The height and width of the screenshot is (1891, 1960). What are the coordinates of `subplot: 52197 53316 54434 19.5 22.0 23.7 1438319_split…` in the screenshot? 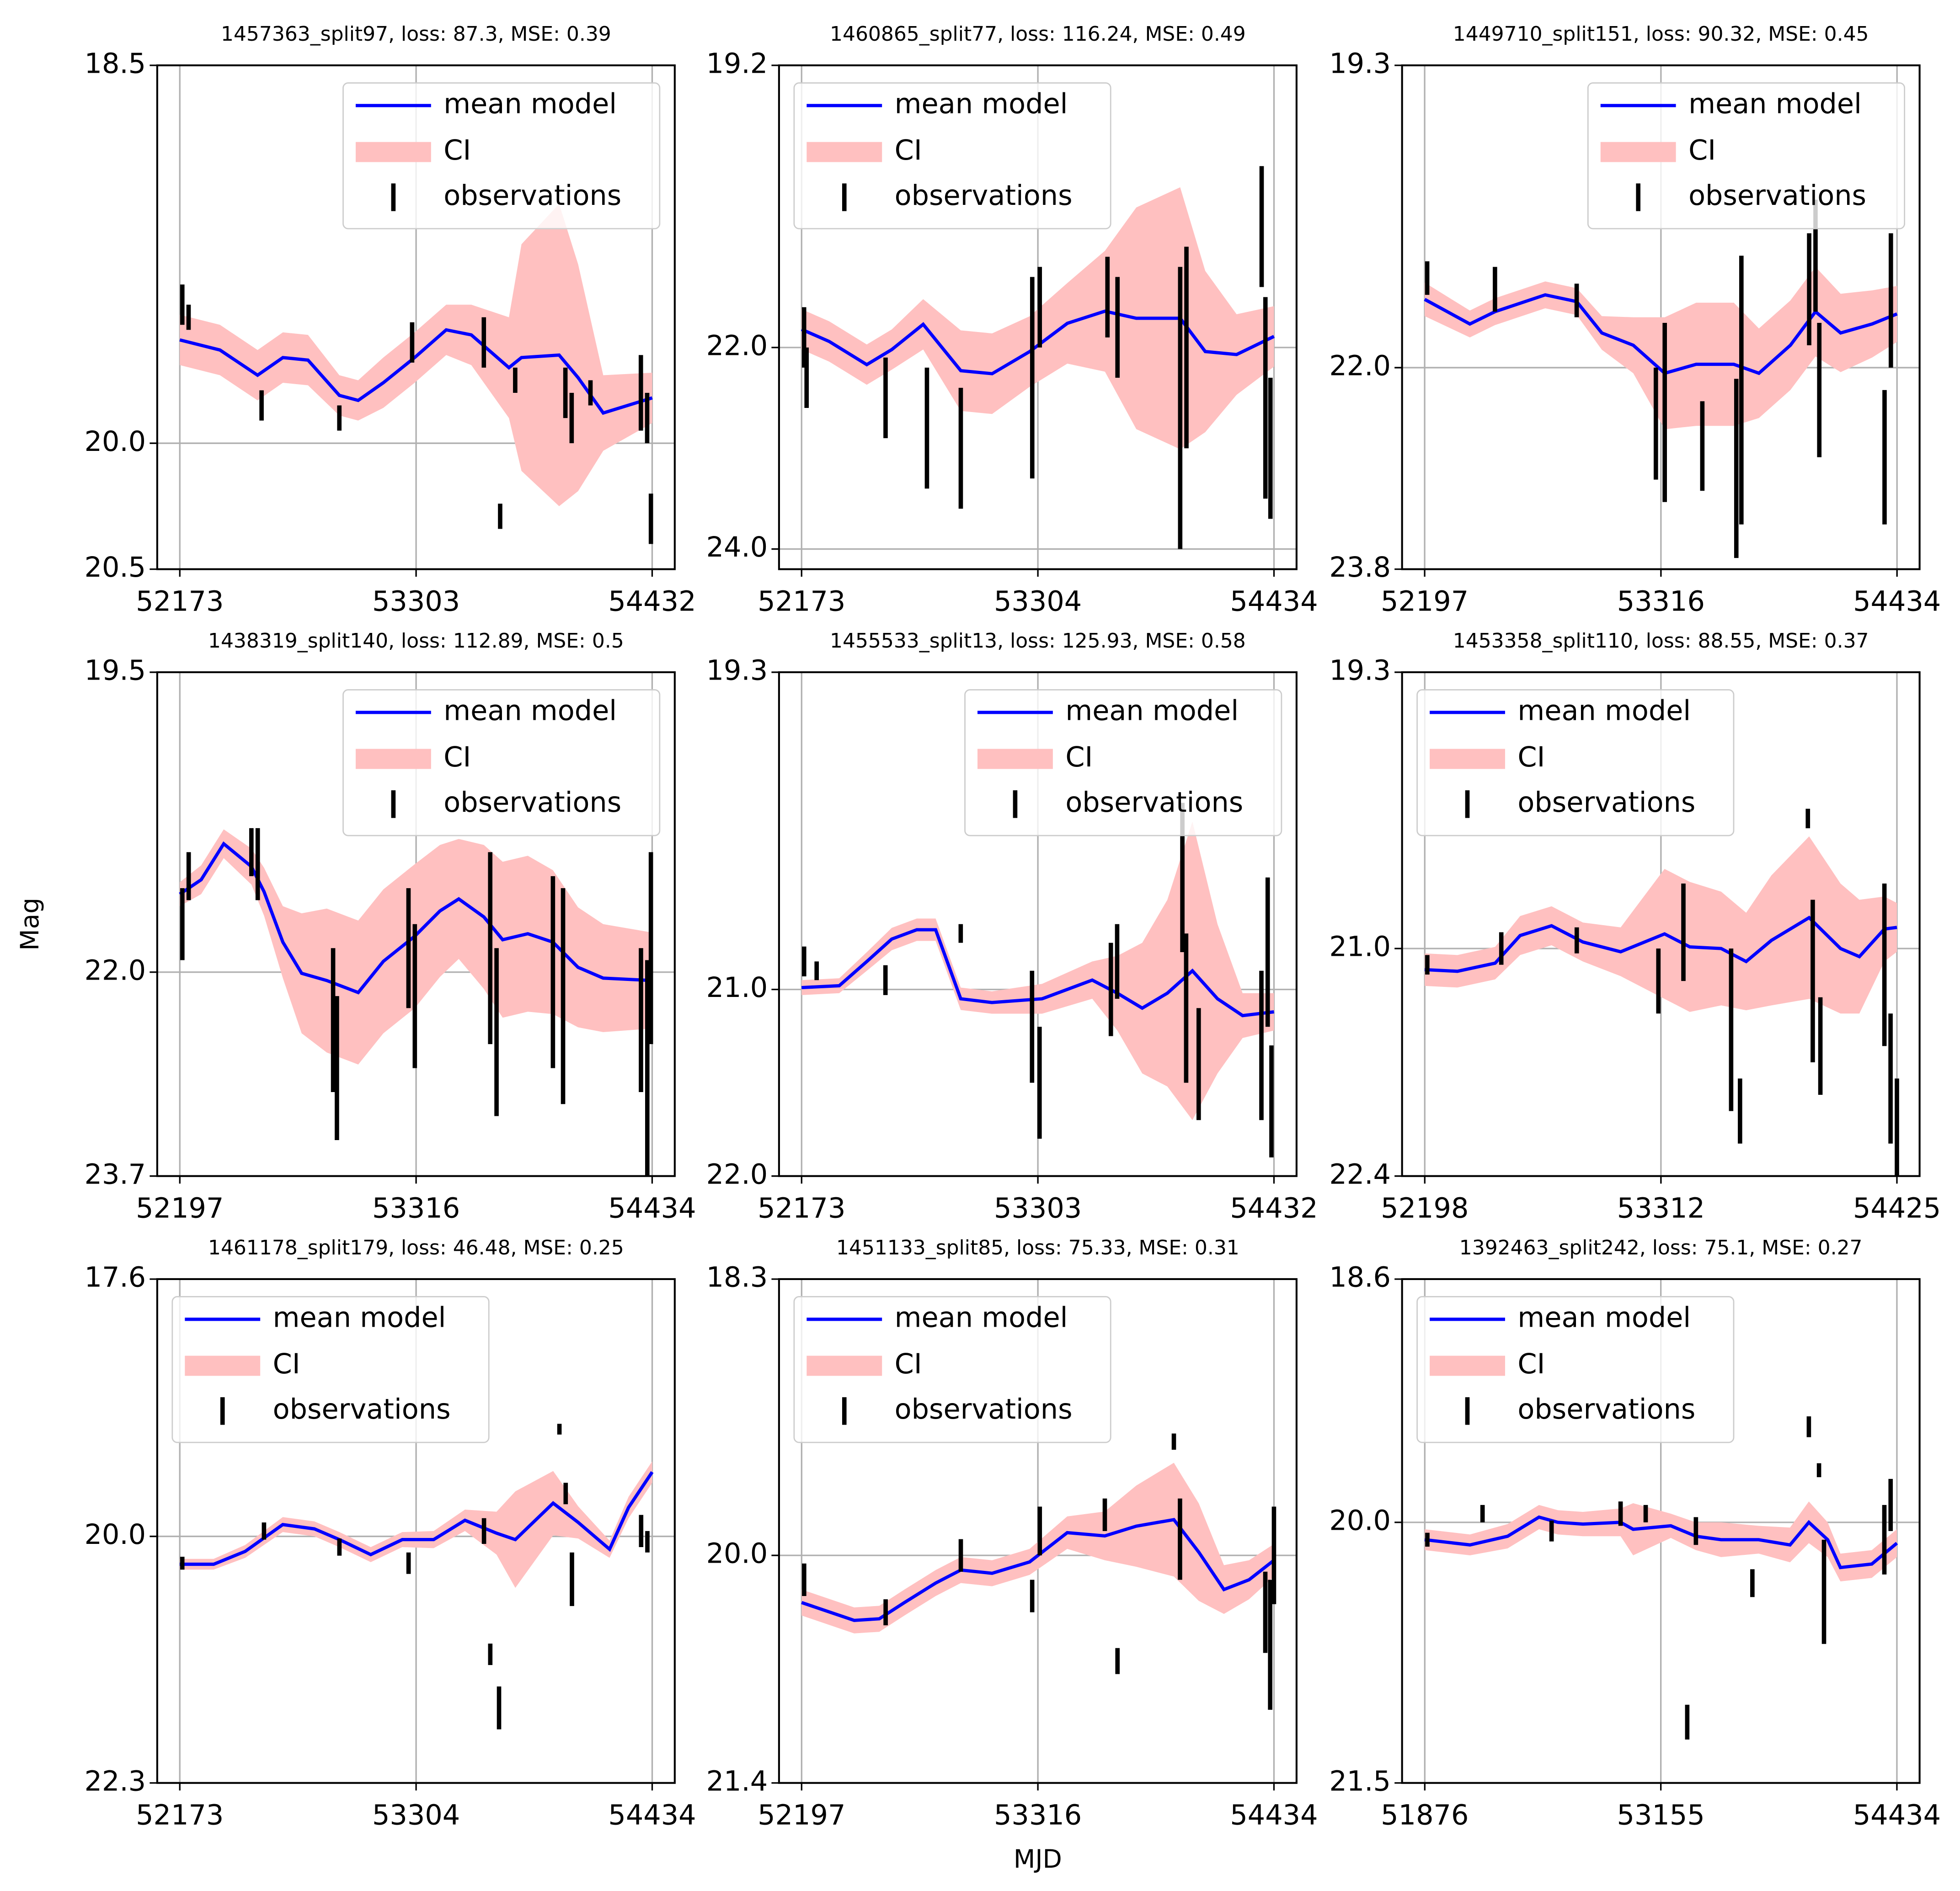 It's located at (355, 926).